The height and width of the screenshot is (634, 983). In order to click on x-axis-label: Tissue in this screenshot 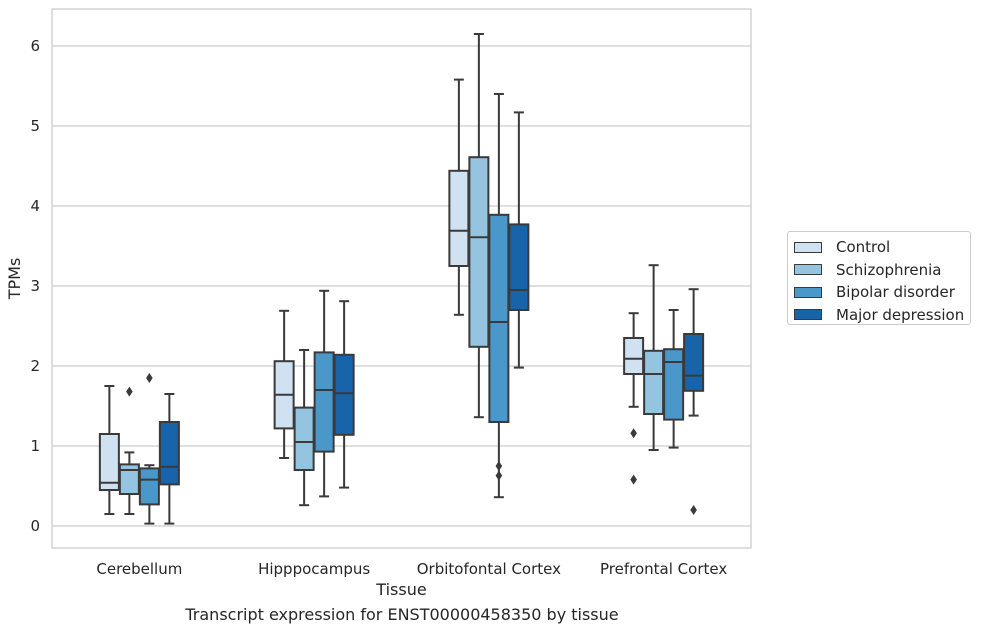, I will do `click(400, 589)`.